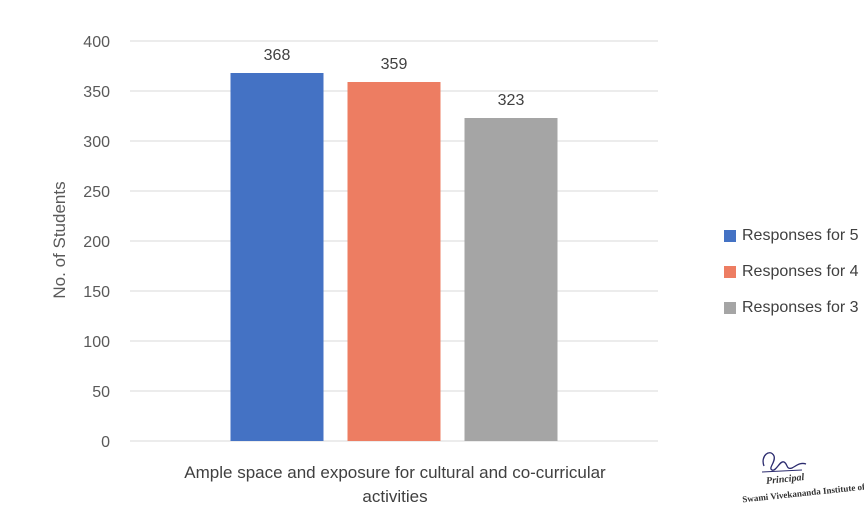 The width and height of the screenshot is (864, 523). Describe the element at coordinates (96, 142) in the screenshot. I see `y-tick-label: 300` at that location.